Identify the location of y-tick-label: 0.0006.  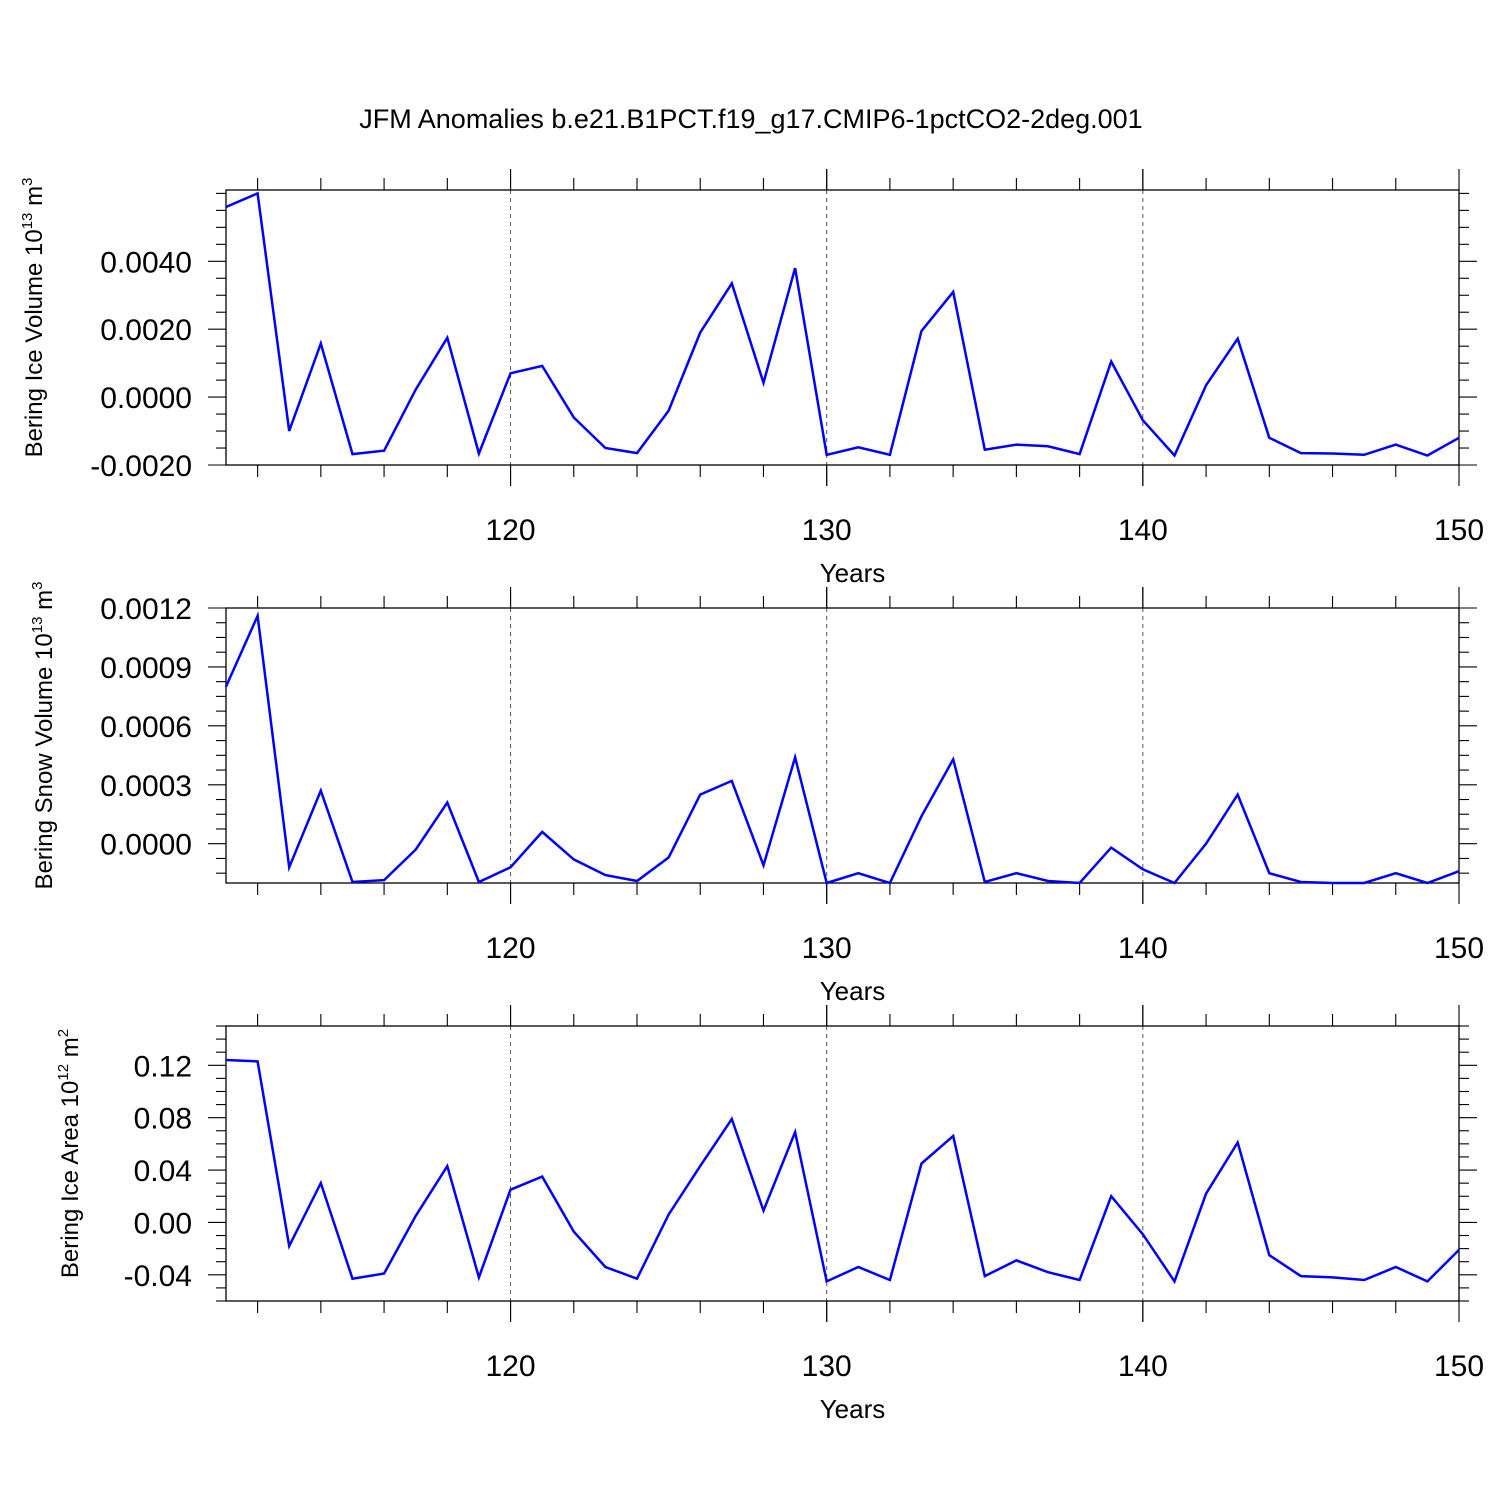
(146, 727).